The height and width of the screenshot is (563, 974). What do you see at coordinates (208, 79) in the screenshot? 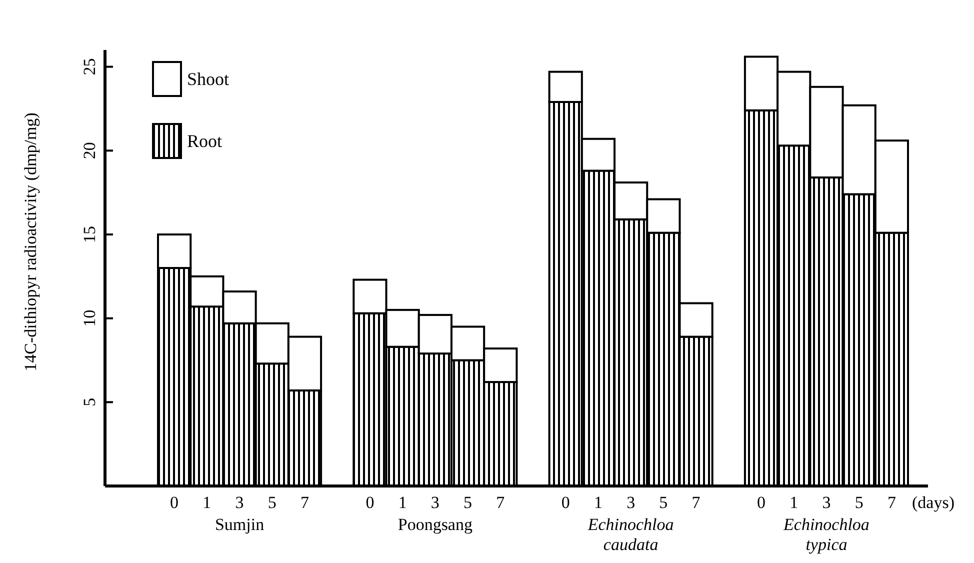
I see `legend-label: Shoot` at bounding box center [208, 79].